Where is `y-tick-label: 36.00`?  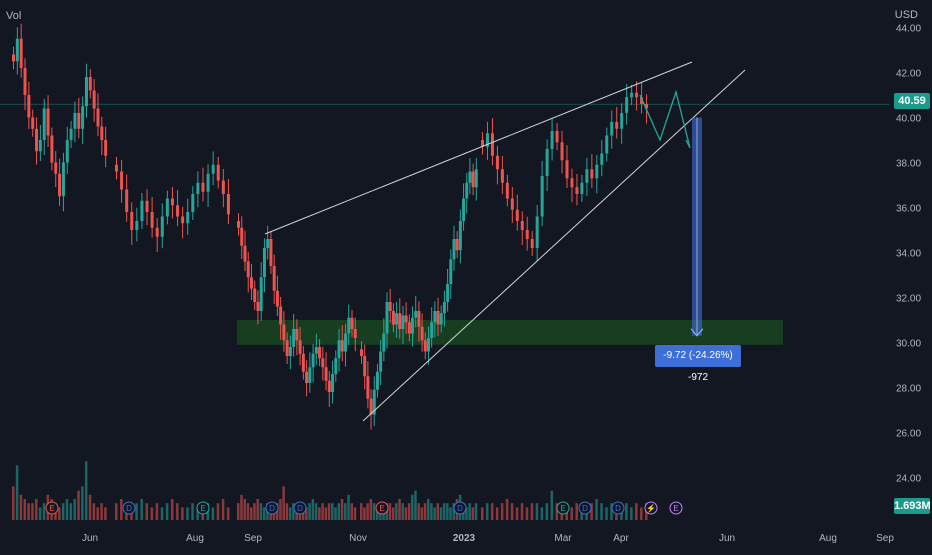
y-tick-label: 36.00 is located at coordinates (908, 209).